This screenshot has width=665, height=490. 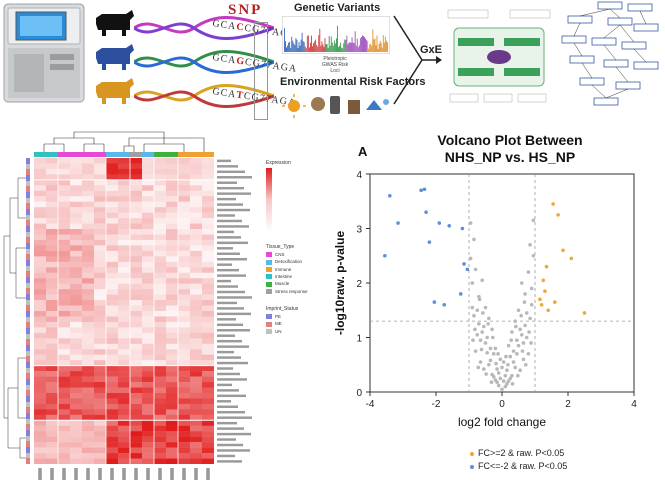 What do you see at coordinates (296, 324) in the screenshot?
I see `legend-item: ME` at bounding box center [296, 324].